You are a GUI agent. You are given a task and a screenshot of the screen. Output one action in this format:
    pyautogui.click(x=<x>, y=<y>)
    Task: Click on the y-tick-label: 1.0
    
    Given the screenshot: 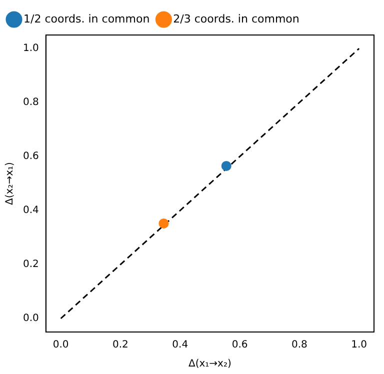 What is the action you would take?
    pyautogui.click(x=30, y=48)
    